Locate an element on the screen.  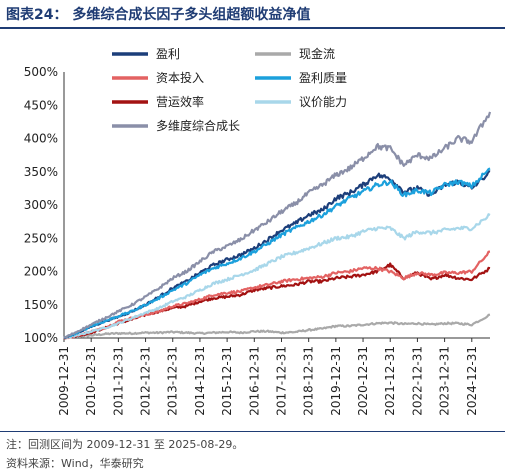
y-tick-label: 450% is located at coordinates (41, 105).